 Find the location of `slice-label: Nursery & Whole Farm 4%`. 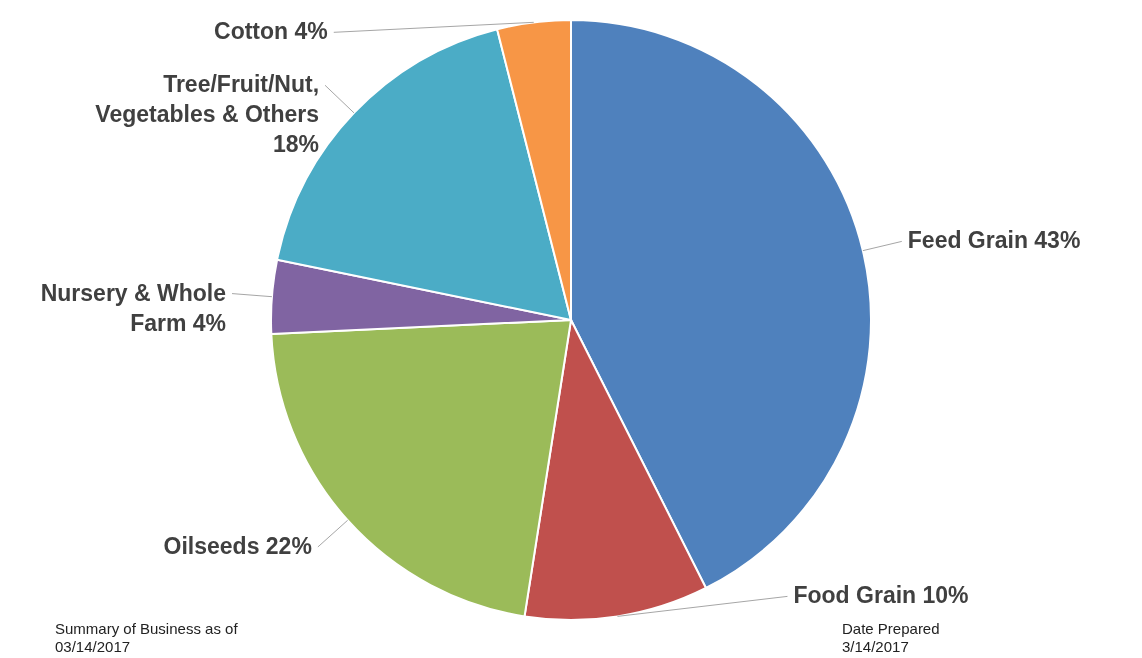

slice-label: Nursery & Whole Farm 4% is located at coordinates (133, 307).